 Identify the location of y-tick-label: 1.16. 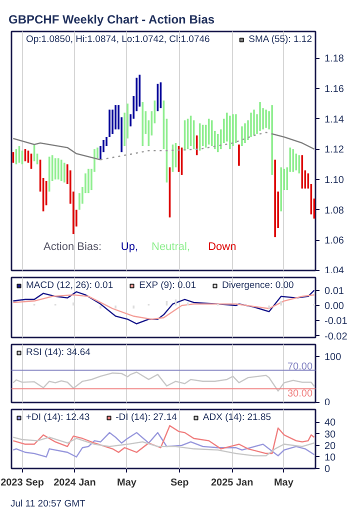
(334, 89).